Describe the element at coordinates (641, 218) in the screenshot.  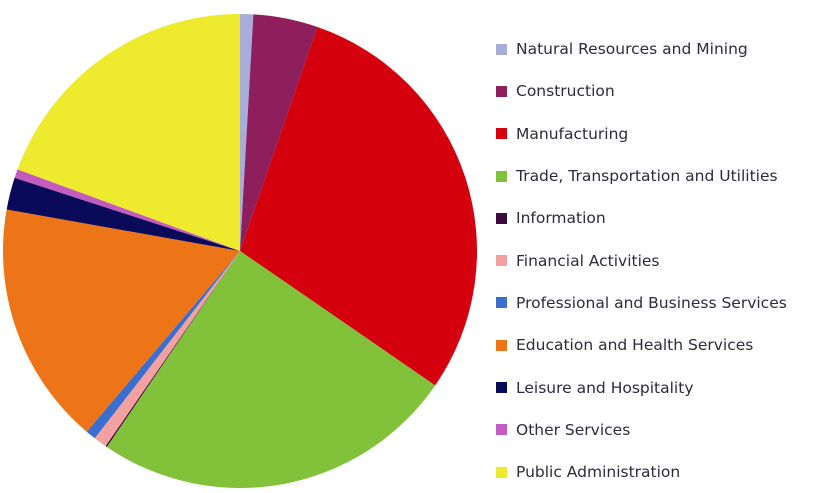
I see `legend-item-4: Information` at that location.